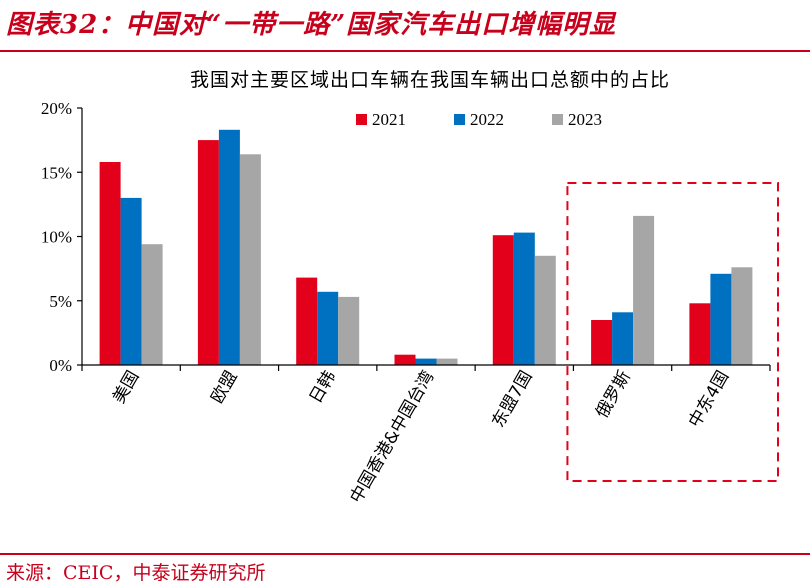  I want to click on legend: 2021 2022 2023, so click(479, 119).